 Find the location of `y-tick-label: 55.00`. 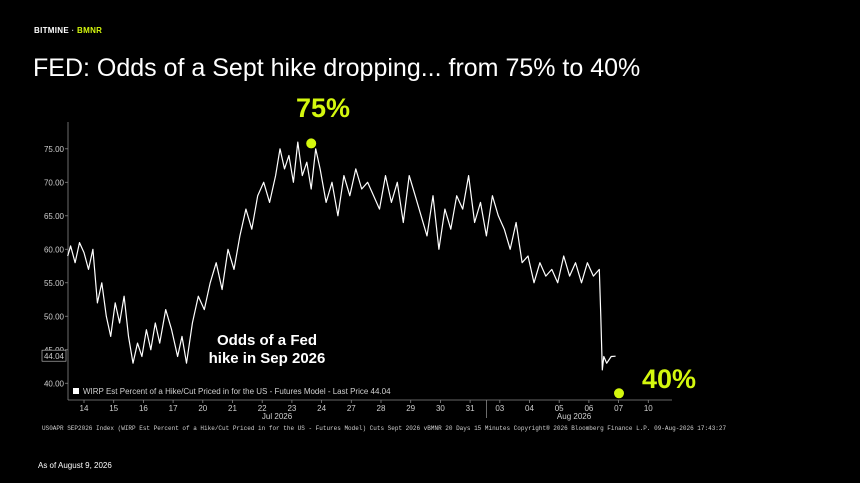

y-tick-label: 55.00 is located at coordinates (54, 283).